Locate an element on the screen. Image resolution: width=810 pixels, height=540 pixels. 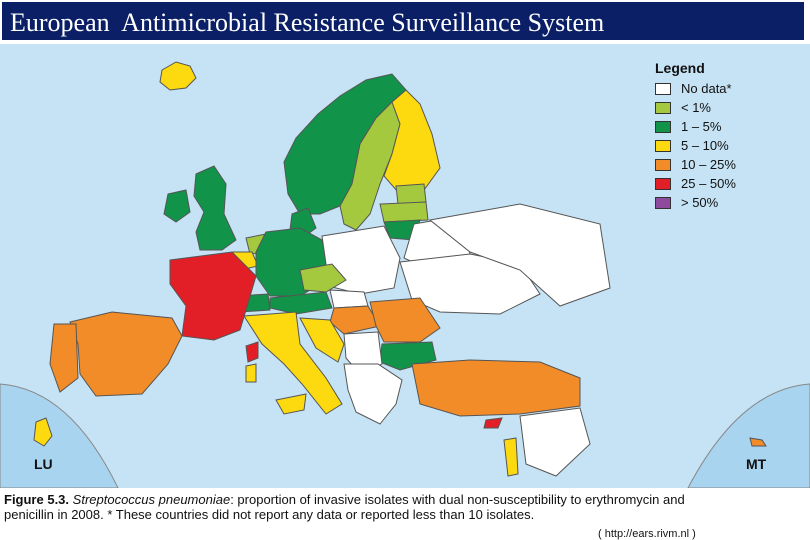
region-greece is located at coordinates (373, 394).